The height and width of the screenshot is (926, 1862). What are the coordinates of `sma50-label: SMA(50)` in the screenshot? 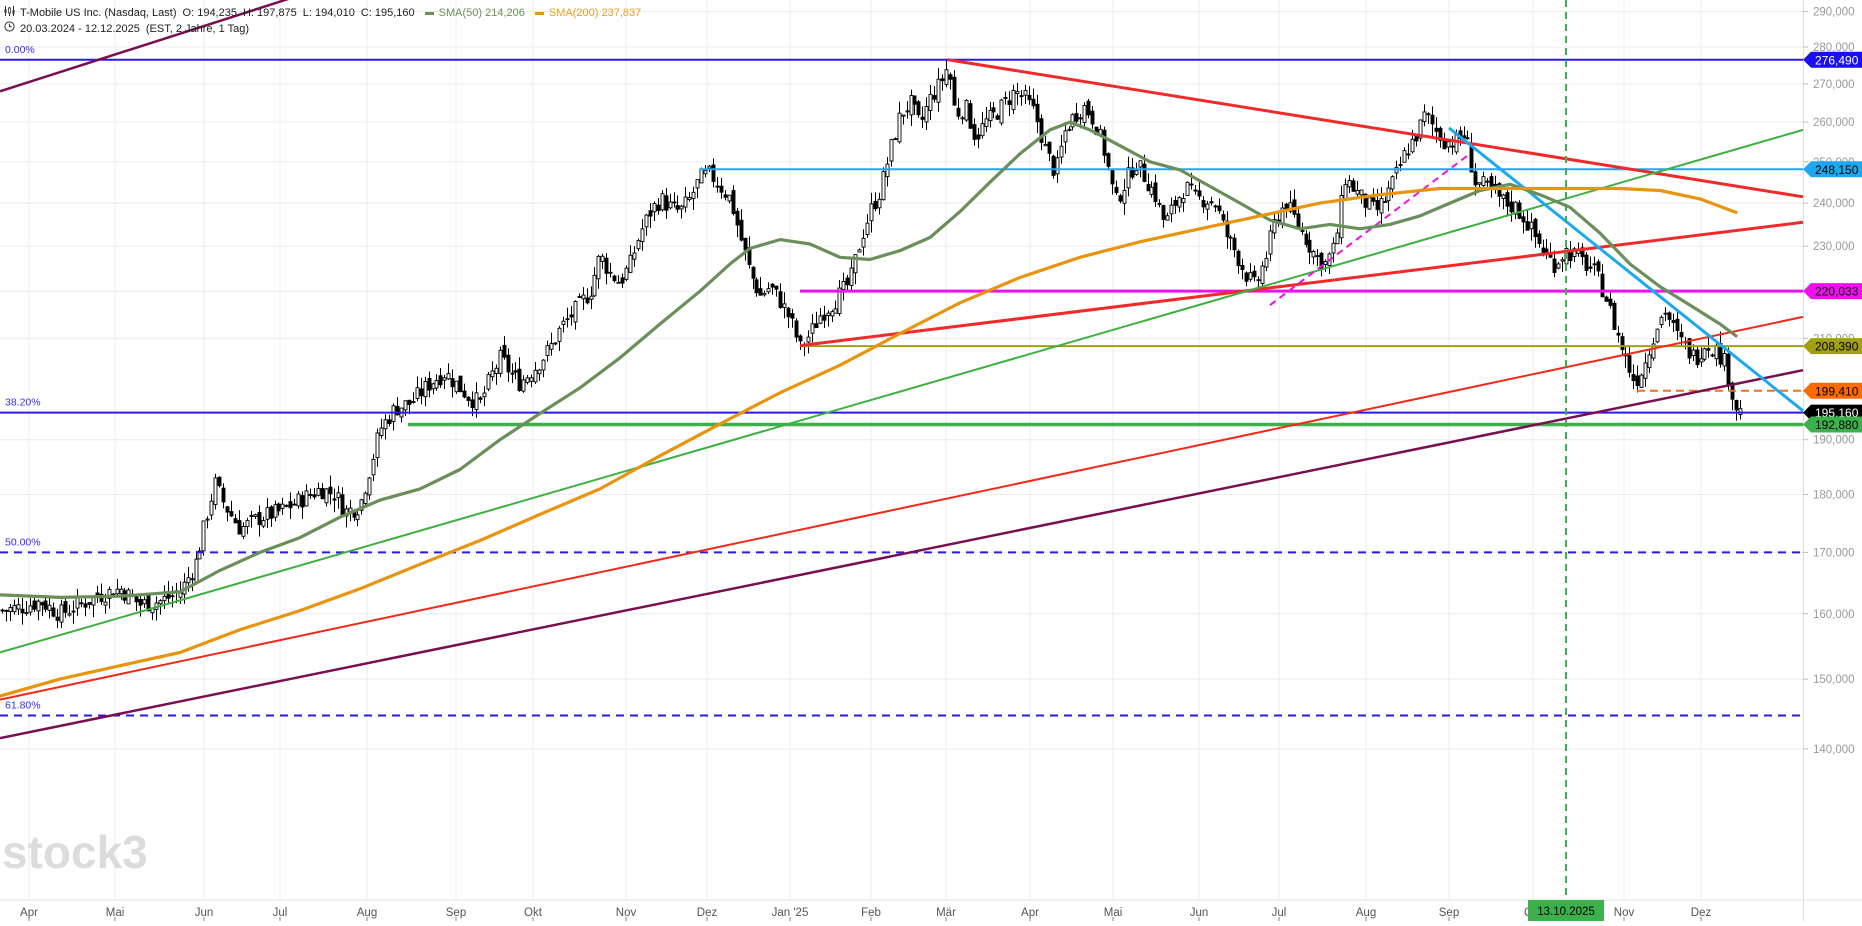 It's located at (460, 13).